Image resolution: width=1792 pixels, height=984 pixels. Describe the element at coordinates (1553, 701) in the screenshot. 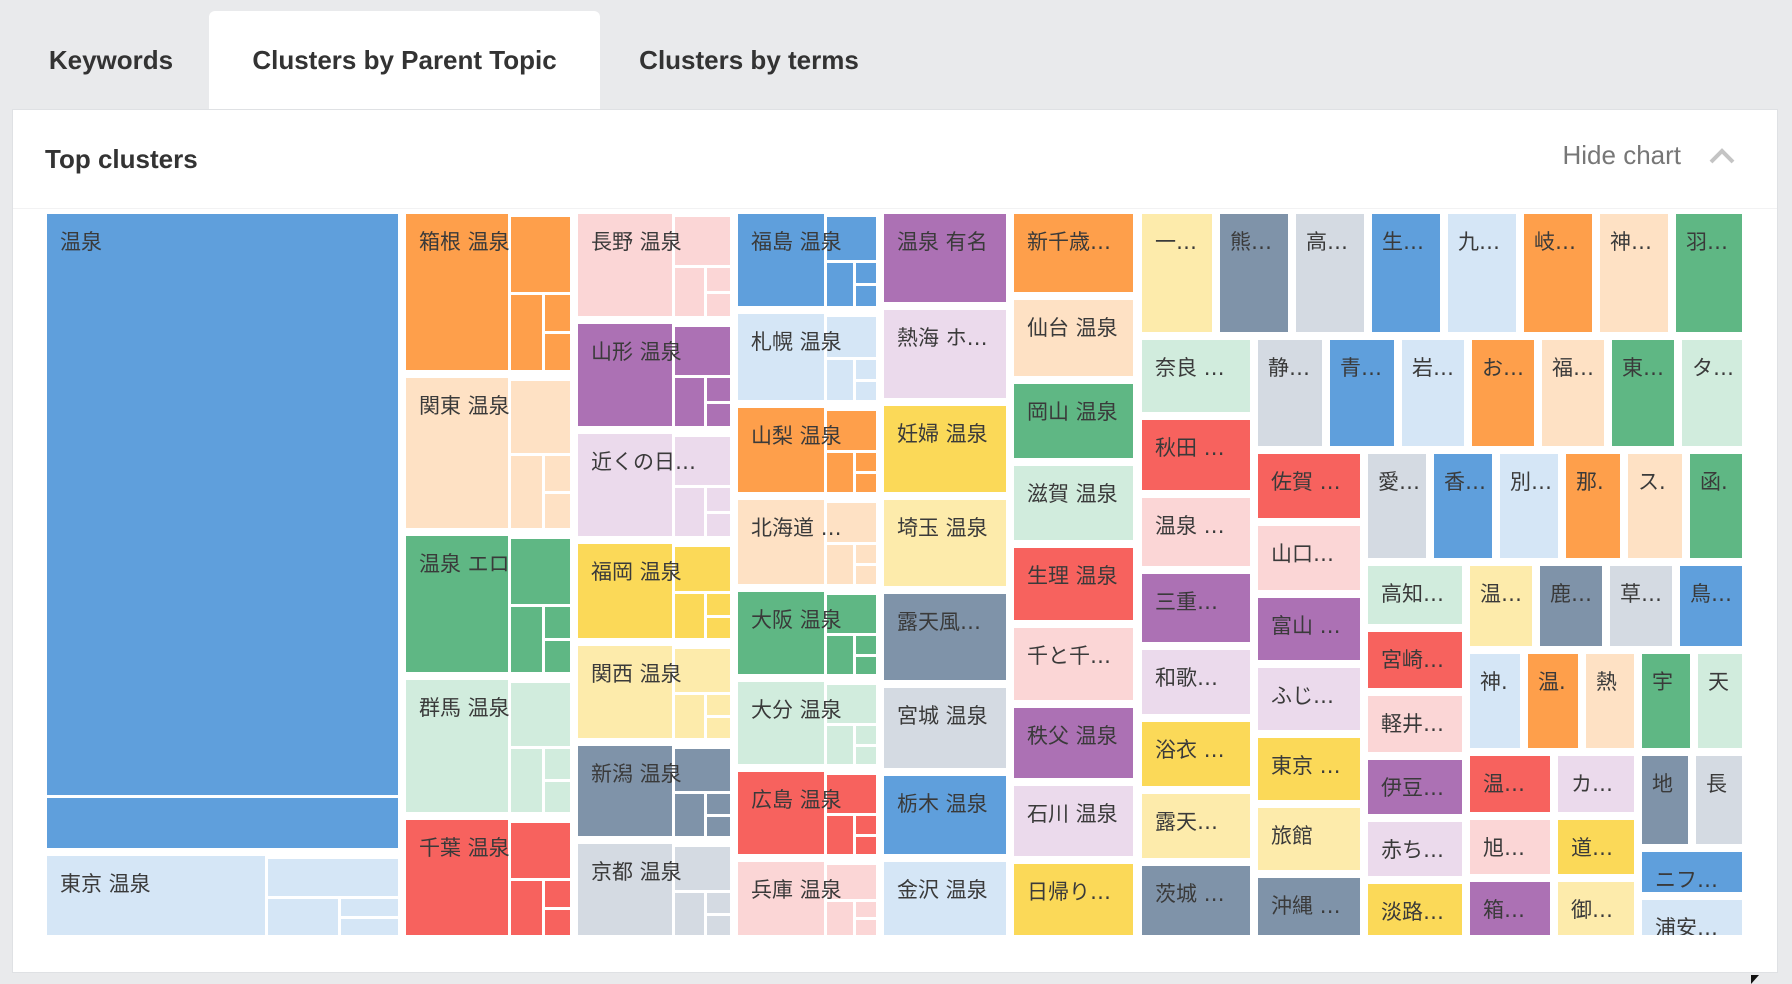

I see `treemap-cluster-tile: 温.` at that location.